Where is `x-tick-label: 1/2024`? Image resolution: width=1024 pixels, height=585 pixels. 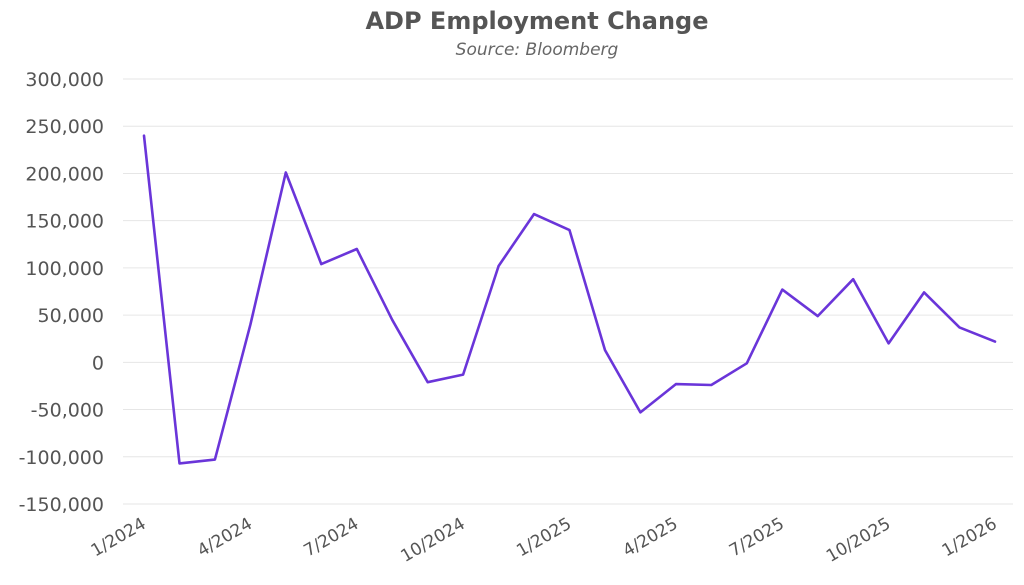 x-tick-label: 1/2024 is located at coordinates (119, 537).